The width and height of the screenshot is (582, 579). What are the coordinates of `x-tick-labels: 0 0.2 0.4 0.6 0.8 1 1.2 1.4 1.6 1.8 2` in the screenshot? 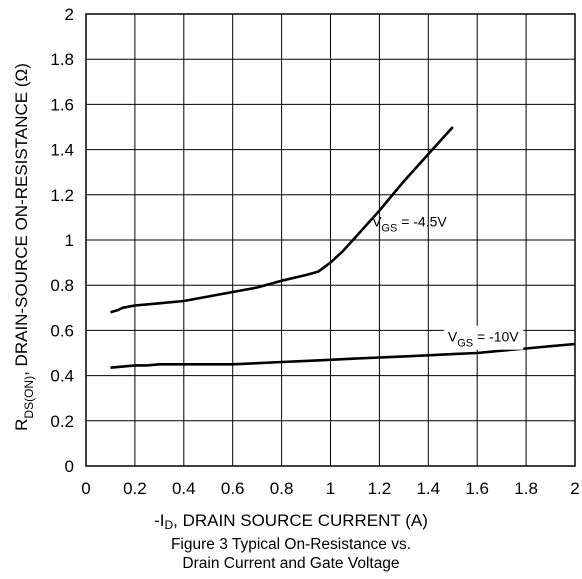 It's located at (330, 488).